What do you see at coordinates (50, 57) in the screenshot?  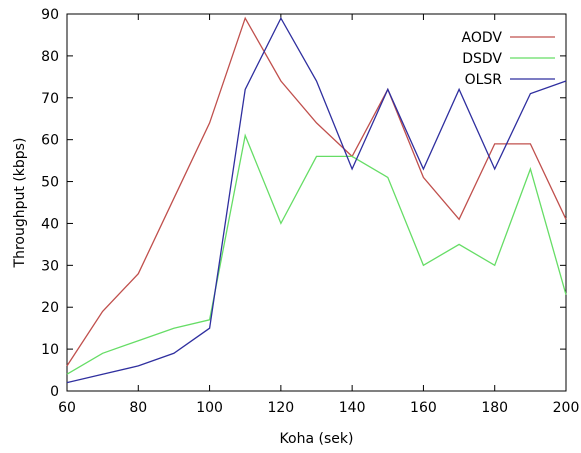 I see `y-tick-label: 80` at bounding box center [50, 57].